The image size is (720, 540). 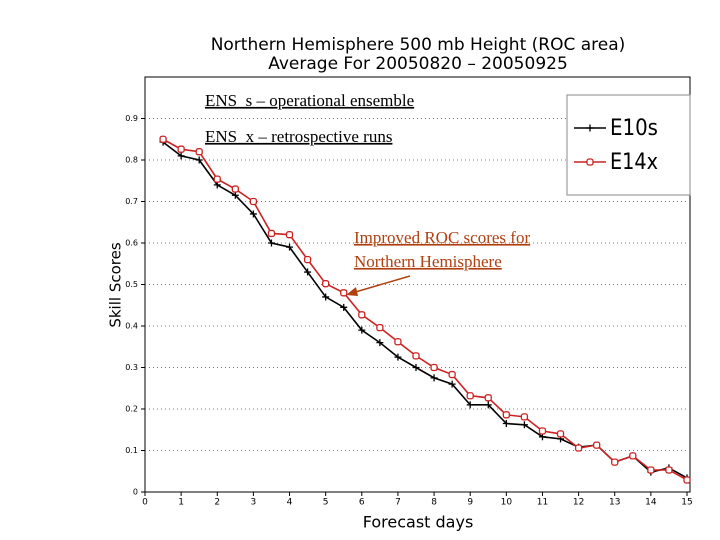 What do you see at coordinates (290, 503) in the screenshot?
I see `x-tick-label: 4` at bounding box center [290, 503].